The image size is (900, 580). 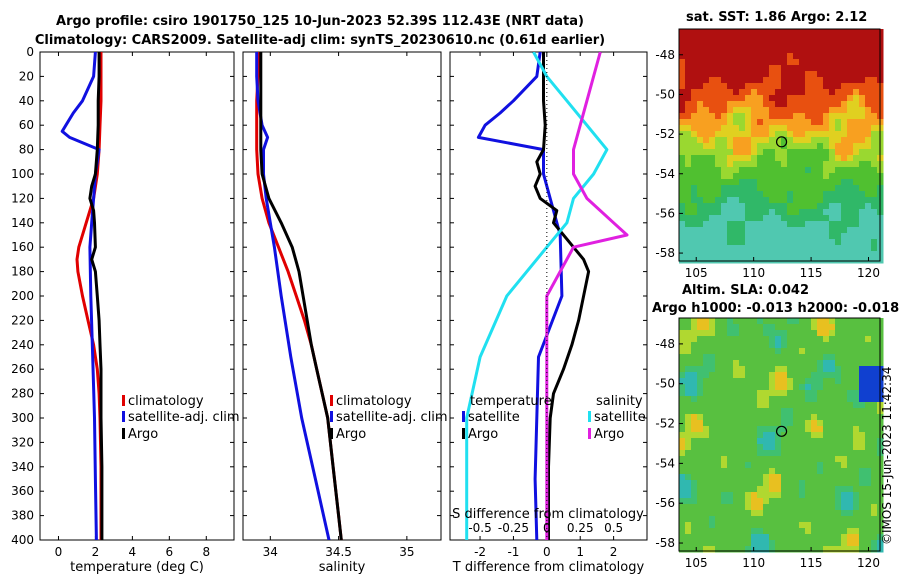 I want to click on sla-map: 105 110 115 120-48-50-52-54-56-58, so click(x=769, y=443).